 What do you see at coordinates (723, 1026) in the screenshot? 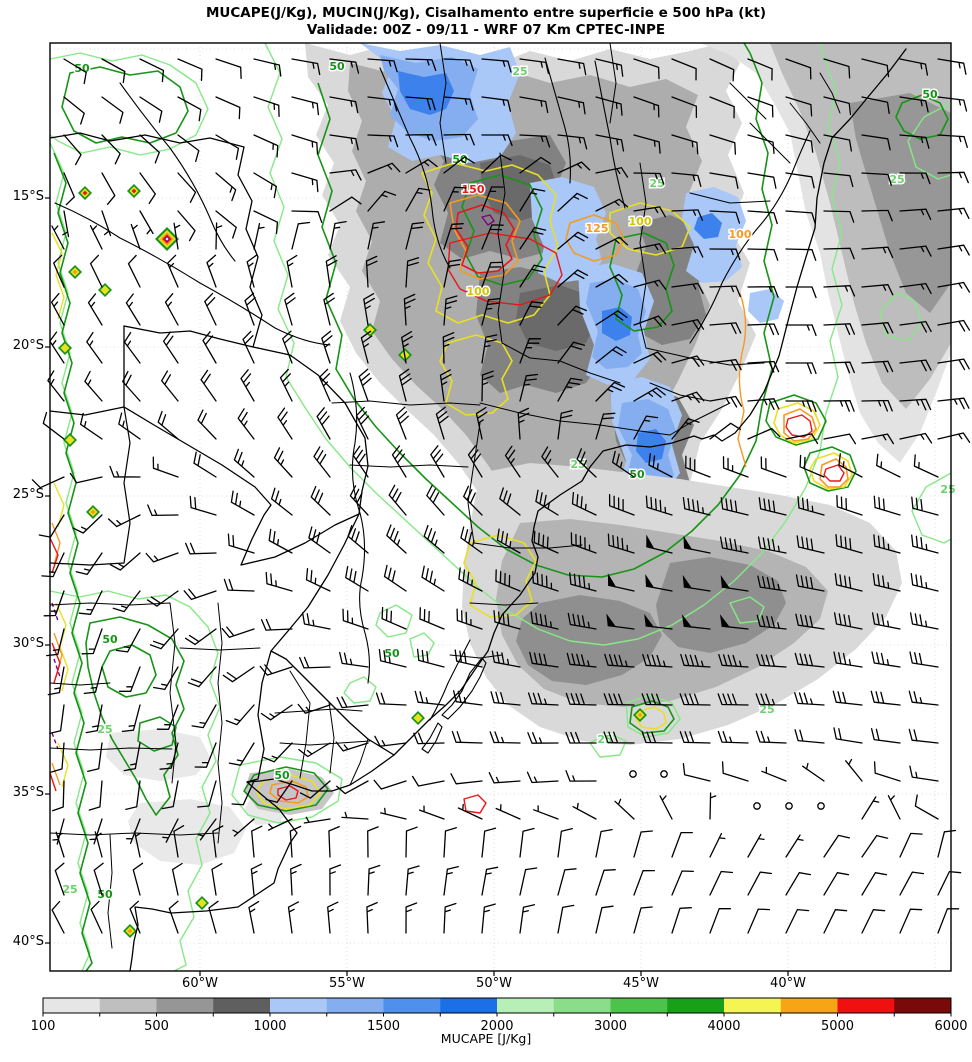
I see `colorbar-tick-label: 4000` at bounding box center [723, 1026].